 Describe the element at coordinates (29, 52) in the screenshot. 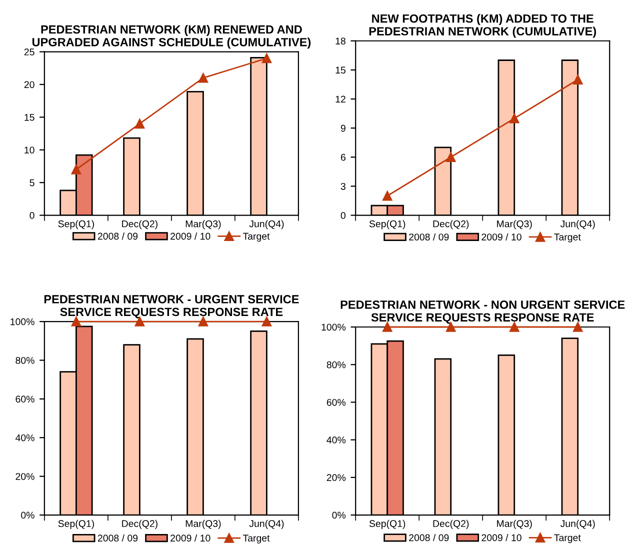

I see `y-tick-label: 25` at that location.